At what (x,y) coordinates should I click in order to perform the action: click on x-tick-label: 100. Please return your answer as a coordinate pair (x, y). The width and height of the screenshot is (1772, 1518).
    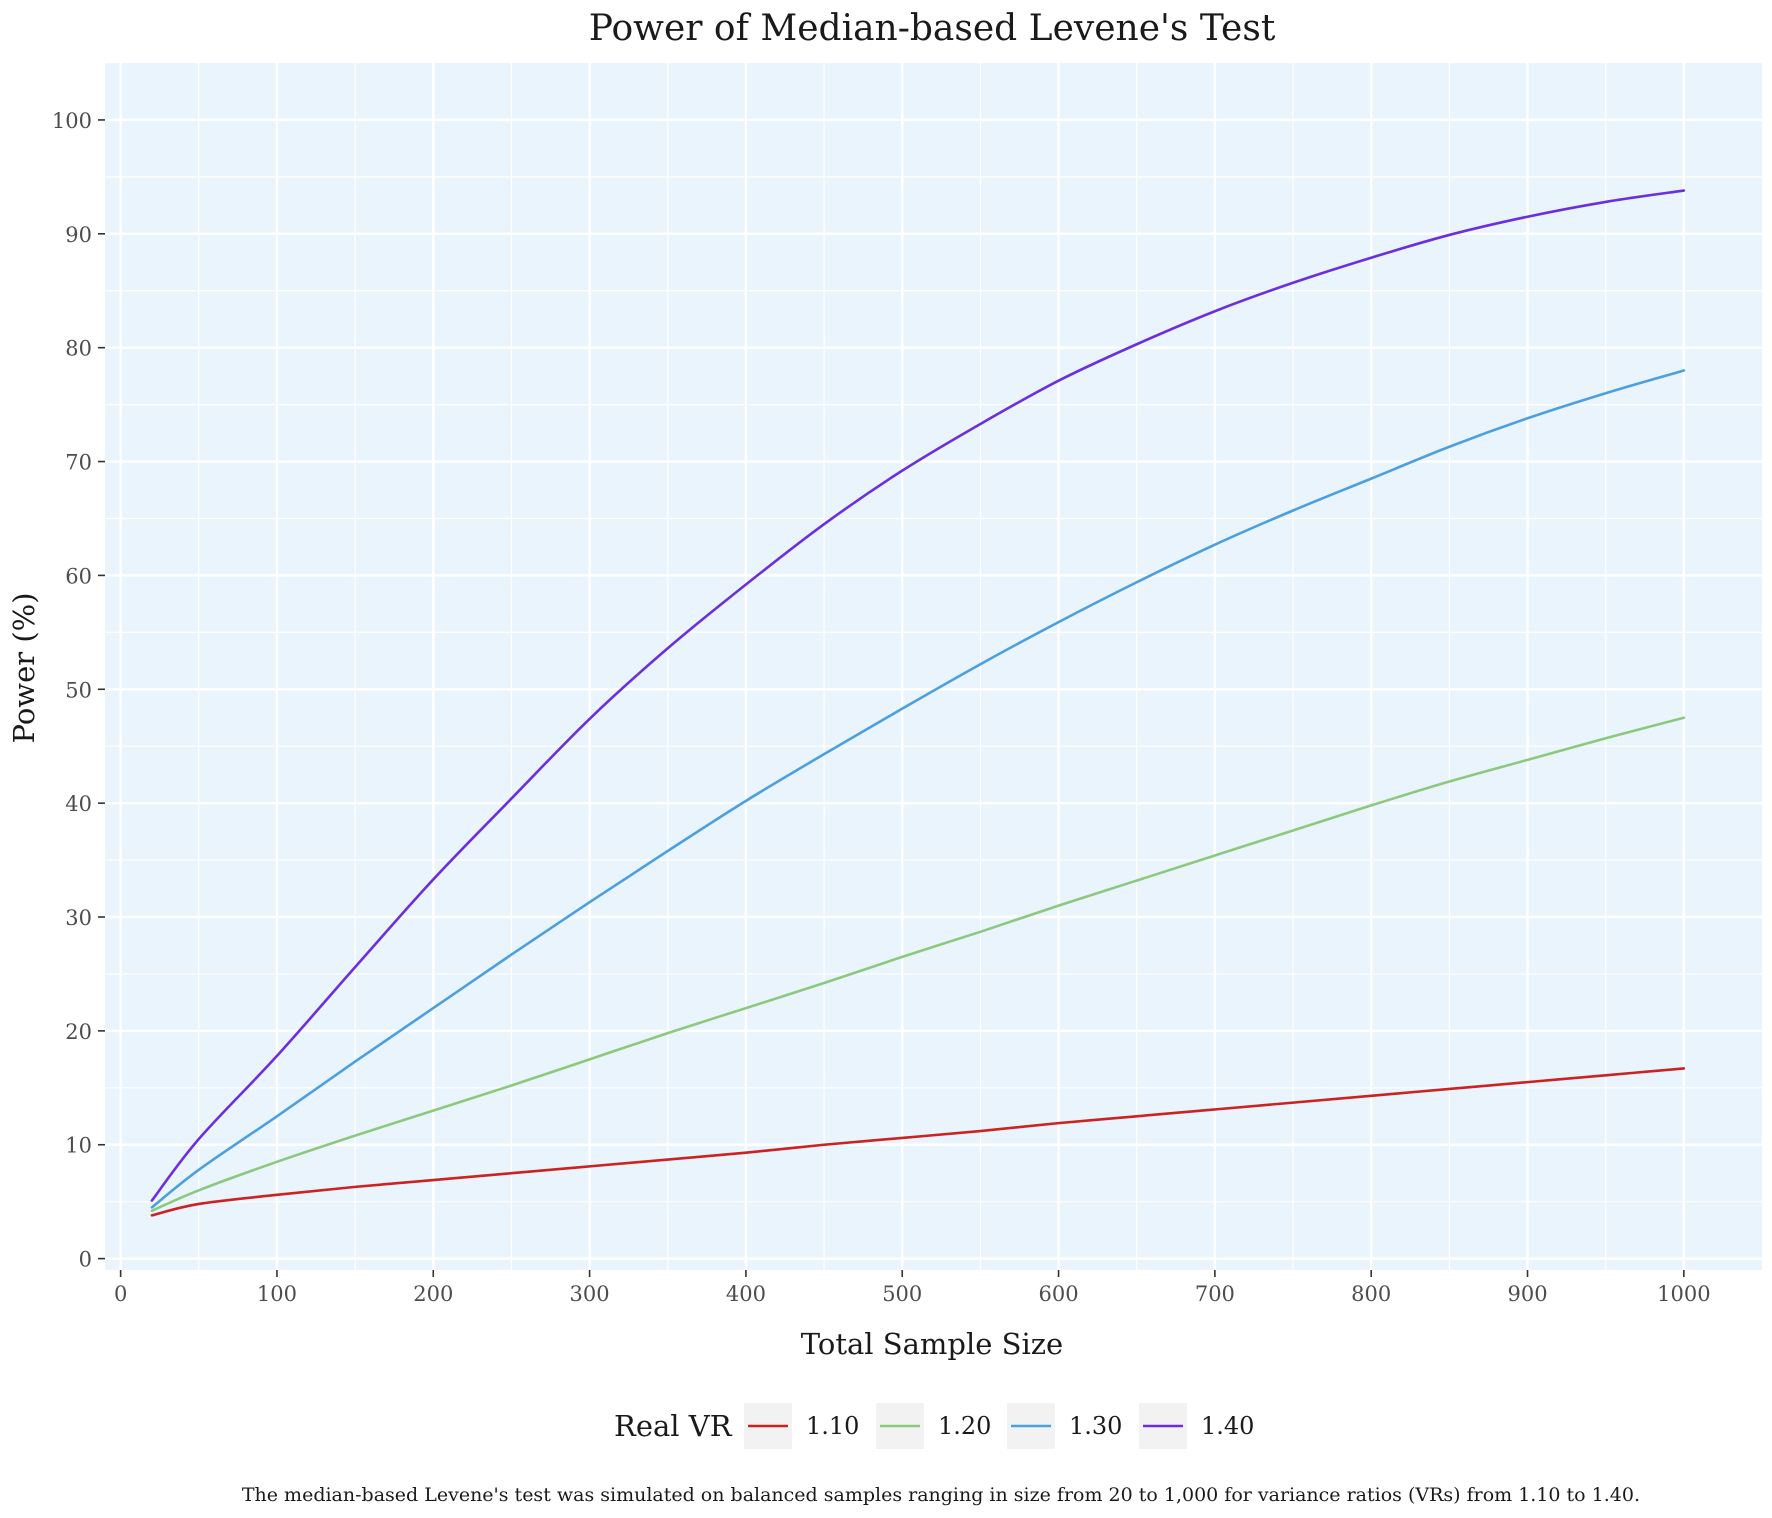
    Looking at the image, I should click on (277, 1294).